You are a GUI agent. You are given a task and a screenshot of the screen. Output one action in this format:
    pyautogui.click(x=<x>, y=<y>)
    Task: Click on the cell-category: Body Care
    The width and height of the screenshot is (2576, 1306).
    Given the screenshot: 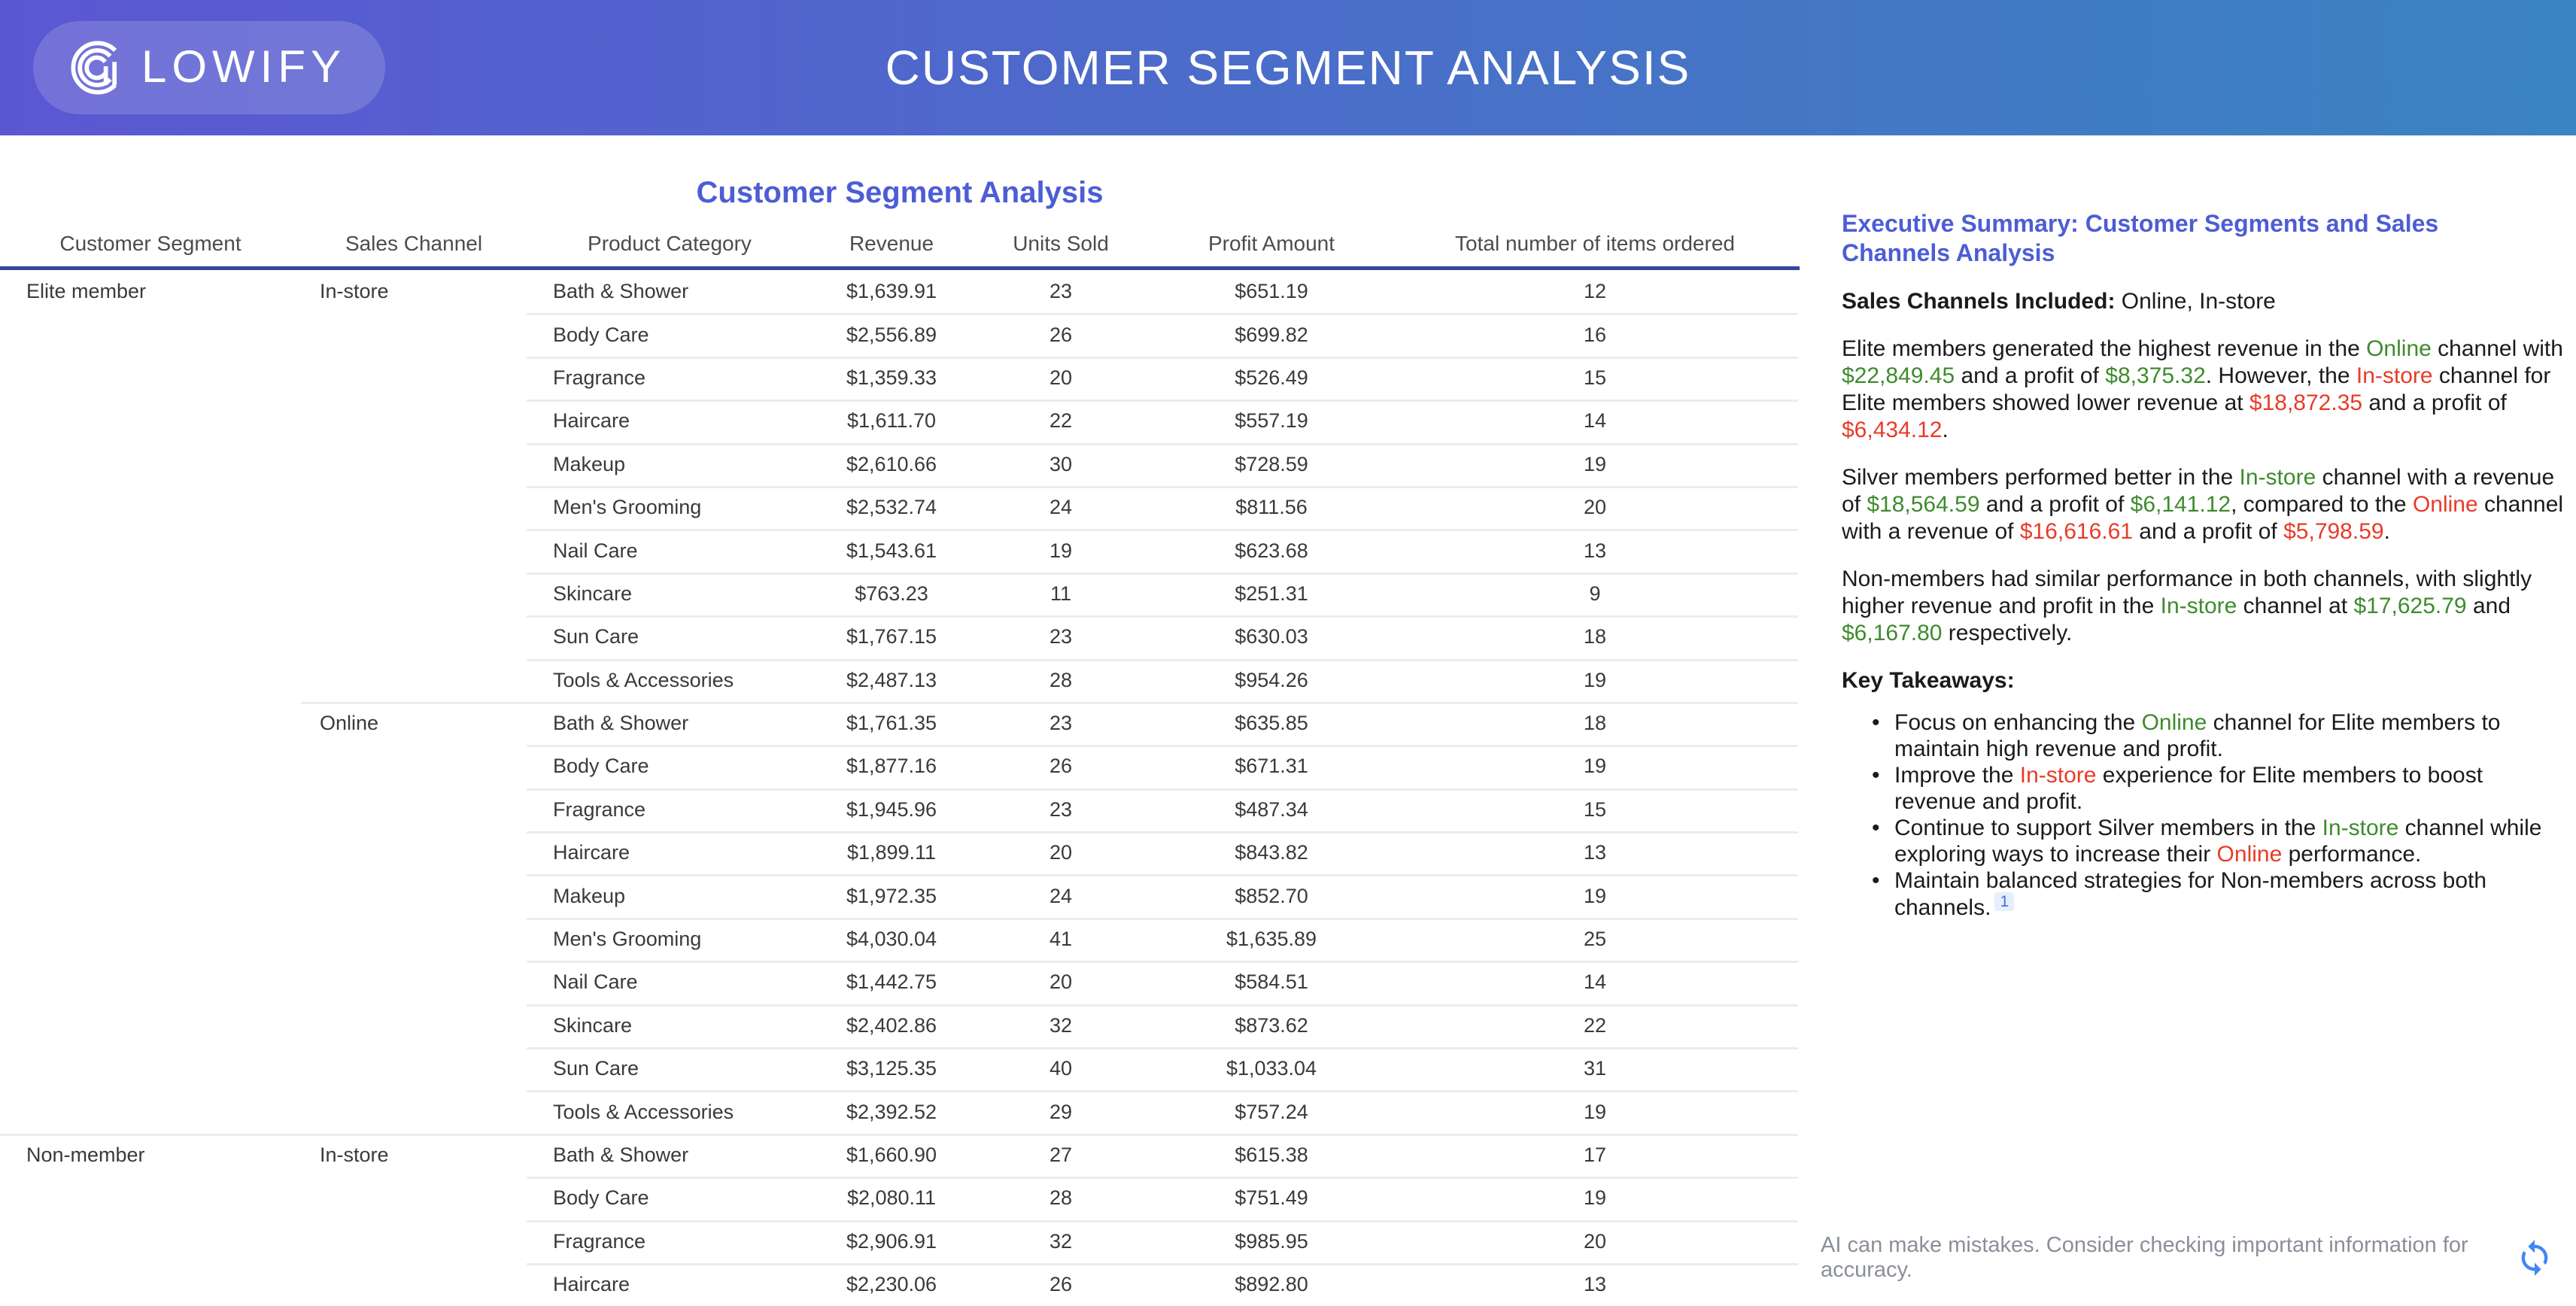 What is the action you would take?
    pyautogui.click(x=601, y=335)
    